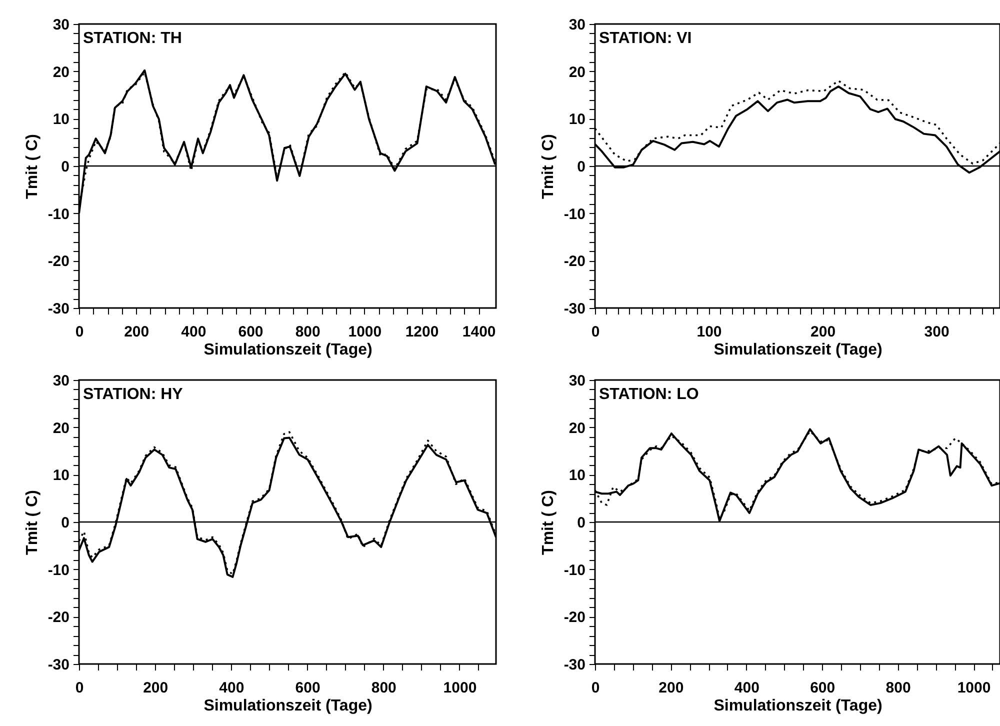  What do you see at coordinates (132, 38) in the screenshot?
I see `chart-title: STATION: TH` at bounding box center [132, 38].